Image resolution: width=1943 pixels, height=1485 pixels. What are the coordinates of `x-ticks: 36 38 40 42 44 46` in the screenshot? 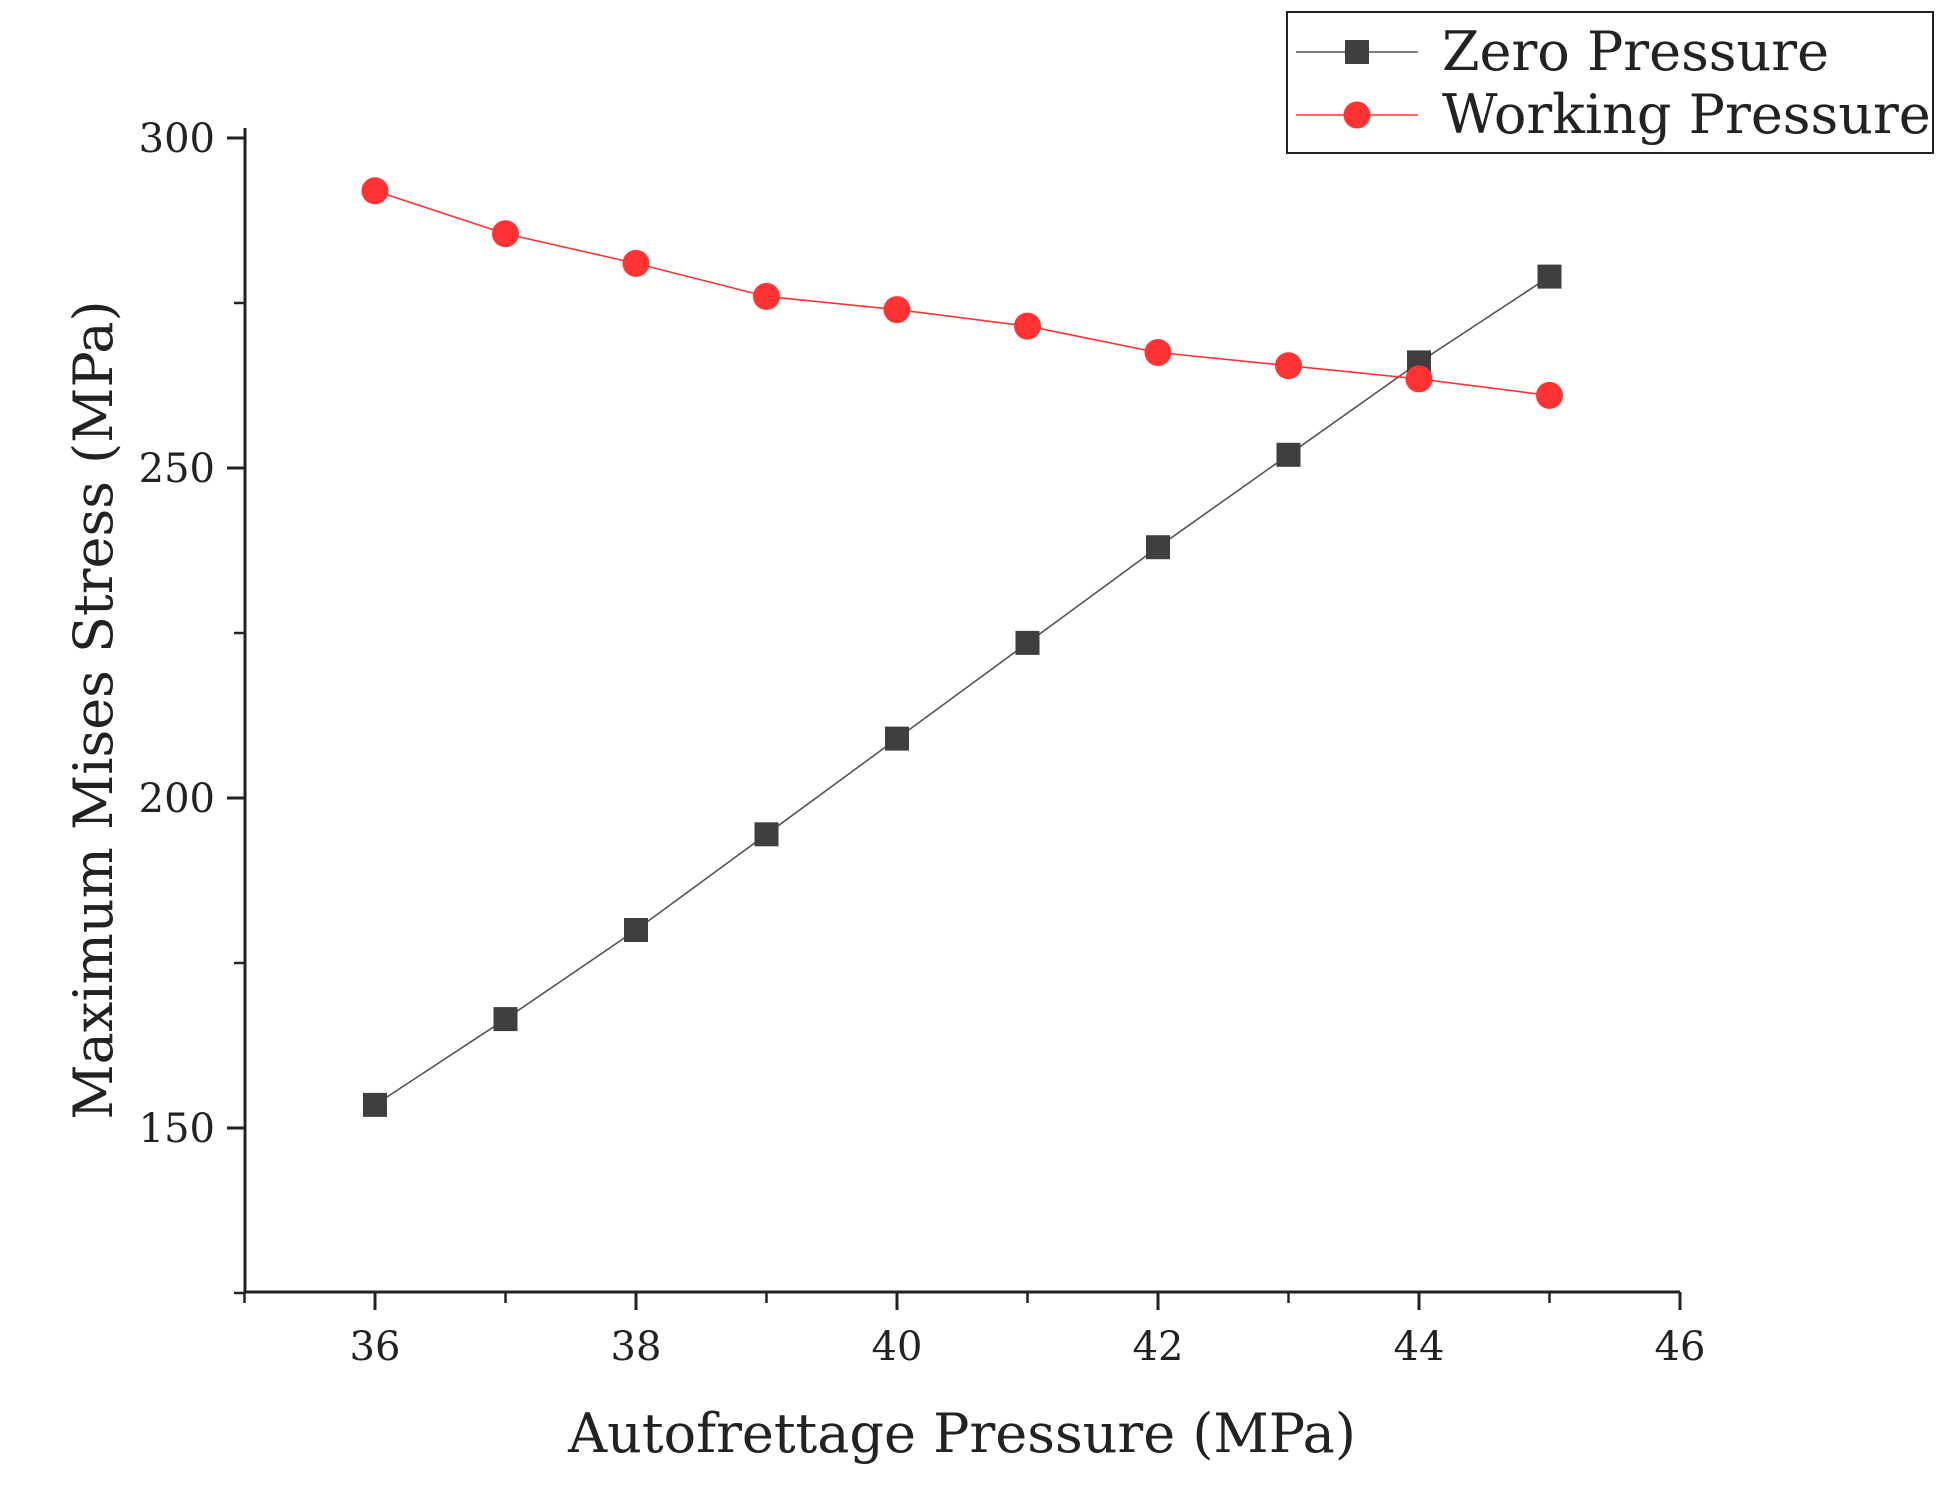 It's located at (974, 1331).